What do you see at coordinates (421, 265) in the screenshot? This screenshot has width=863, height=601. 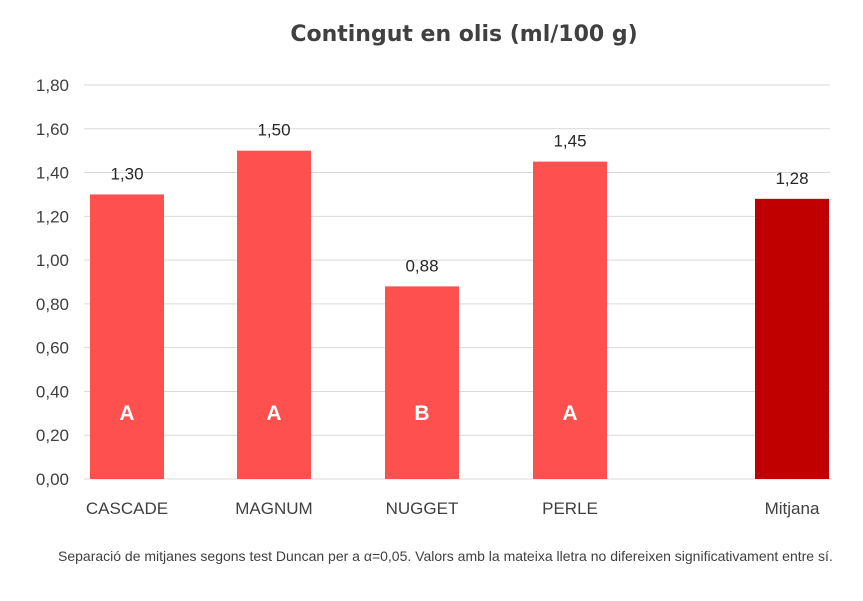 I see `data-label: 0,88` at bounding box center [421, 265].